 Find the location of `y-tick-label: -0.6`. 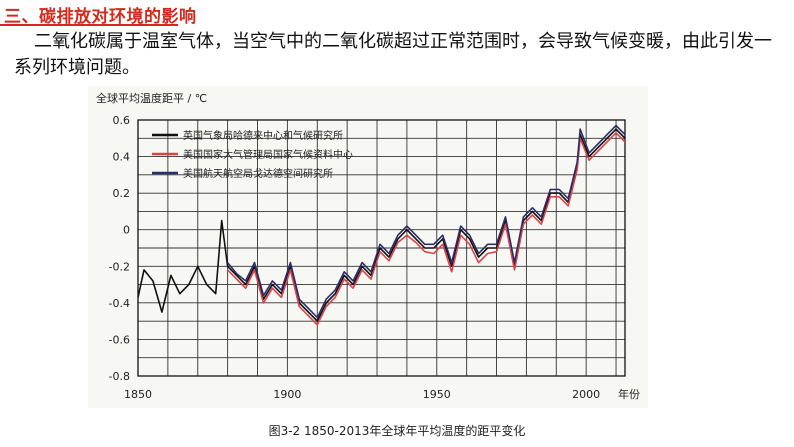

y-tick-label: -0.6 is located at coordinates (119, 339).